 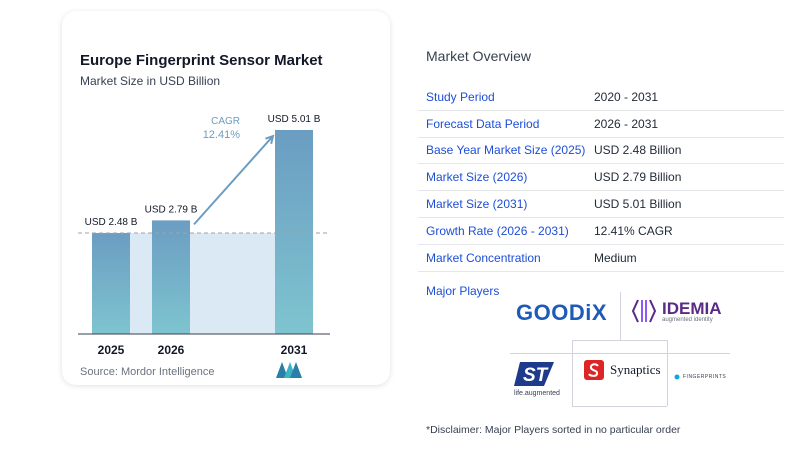 I want to click on overview-row: Growth Rate (2026 - 2031) 12.41% CAGR, so click(x=601, y=231).